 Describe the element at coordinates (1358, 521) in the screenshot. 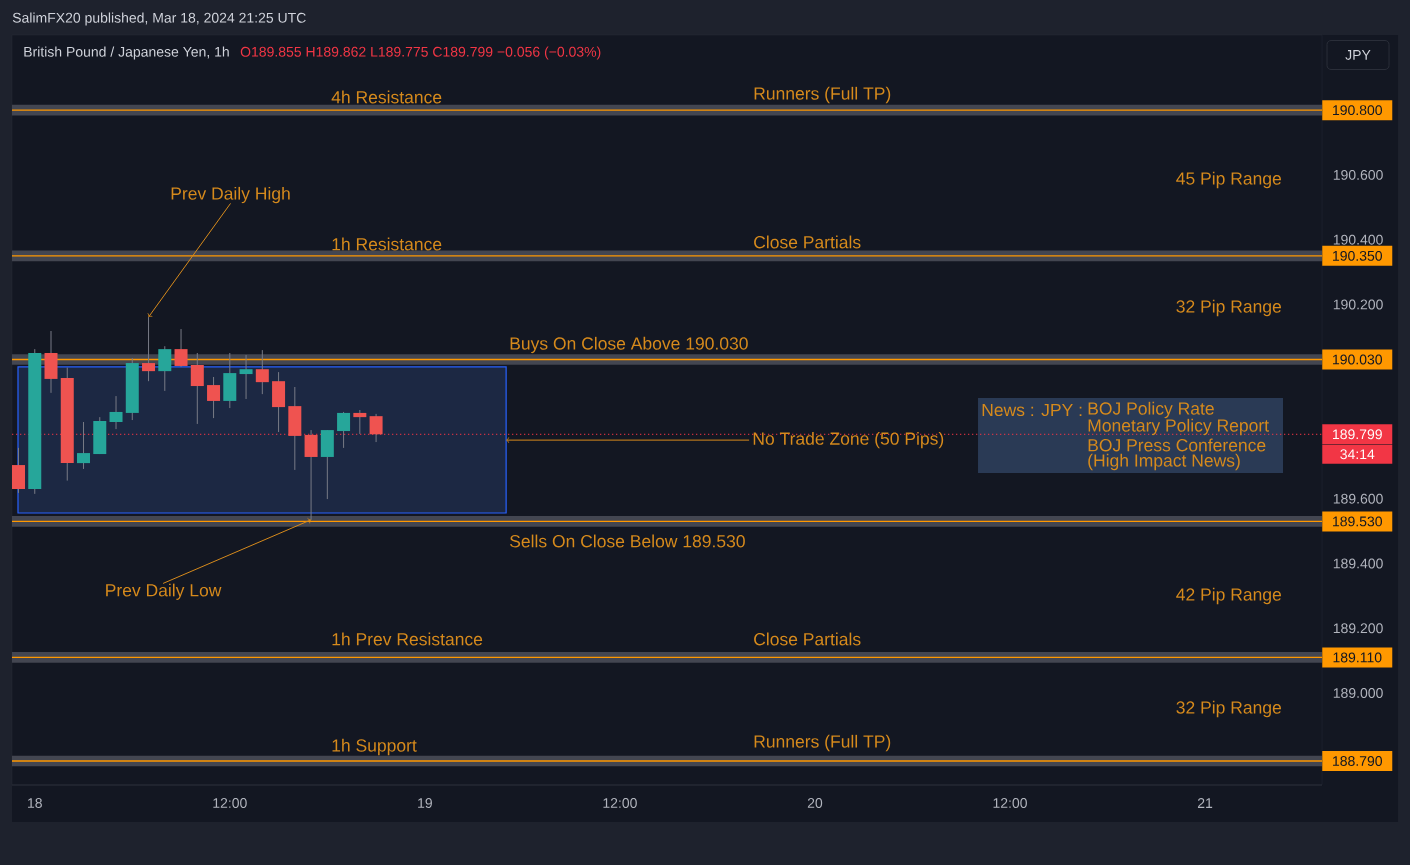

I see `ref-line-label: 189.530` at that location.